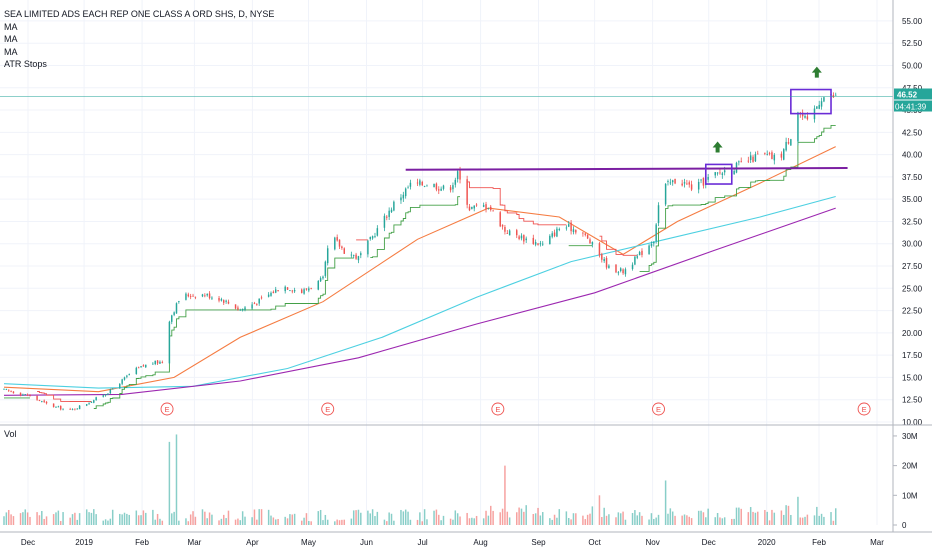  Describe the element at coordinates (11, 51) in the screenshot. I see `legend-ma-3: MA` at that location.